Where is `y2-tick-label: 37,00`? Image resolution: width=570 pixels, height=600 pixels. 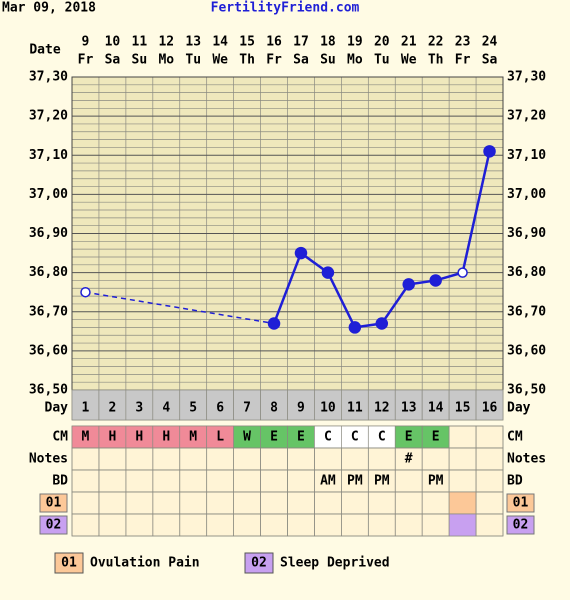 y2-tick-label: 37,00 is located at coordinates (526, 194).